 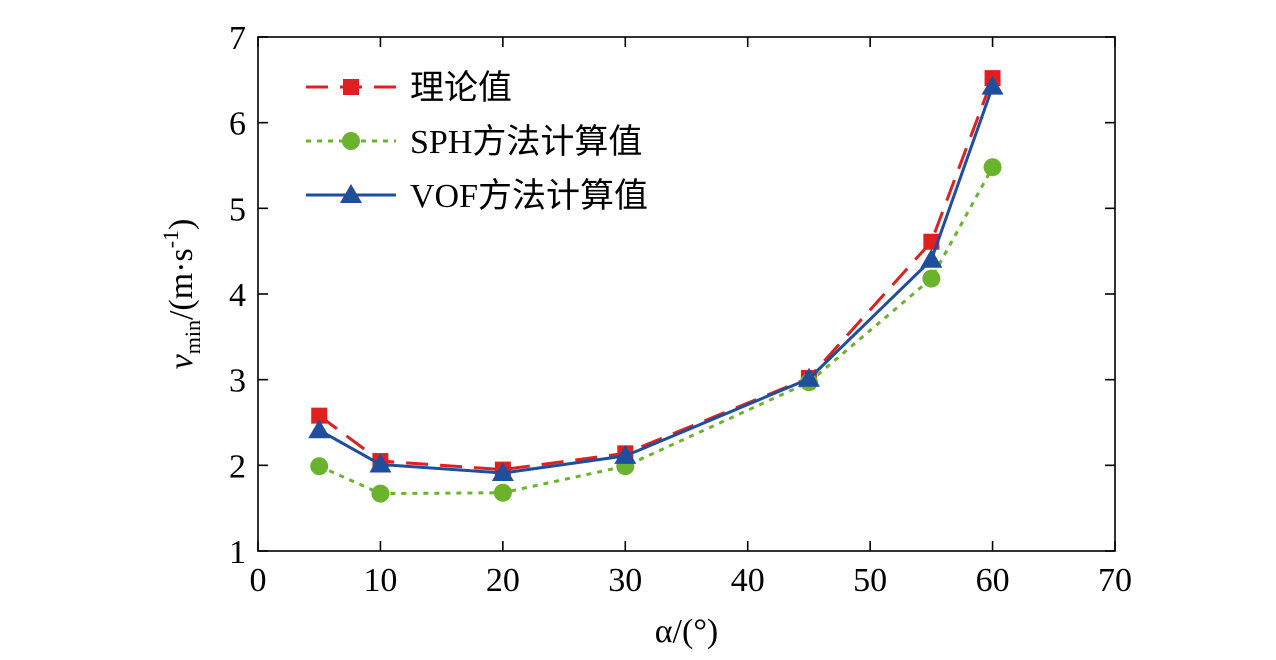 What do you see at coordinates (192, 337) in the screenshot?
I see `y-axis-label-sub: min` at bounding box center [192, 337].